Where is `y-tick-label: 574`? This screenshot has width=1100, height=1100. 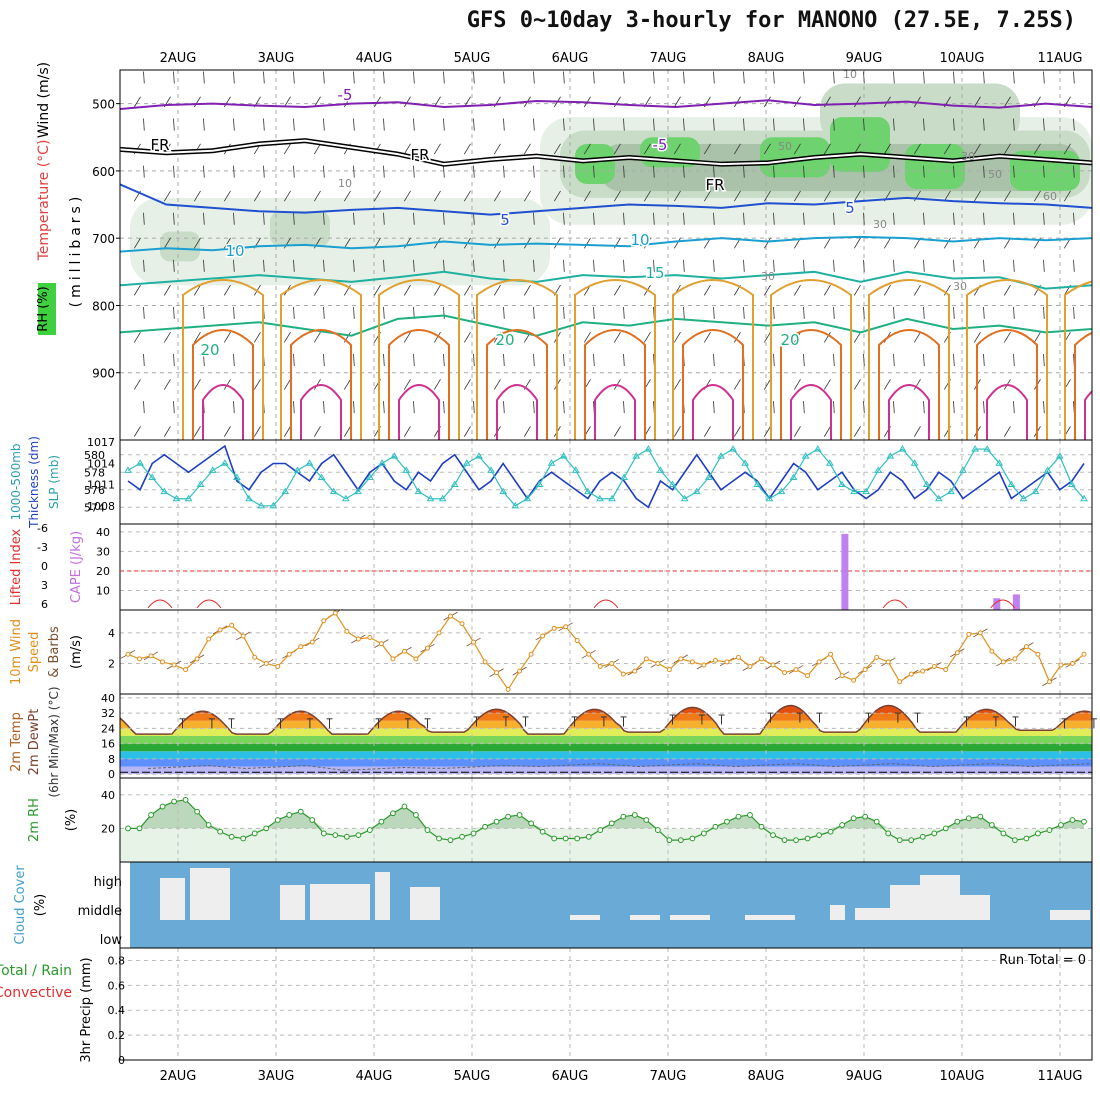 y-tick-label: 574 is located at coordinates (94, 507).